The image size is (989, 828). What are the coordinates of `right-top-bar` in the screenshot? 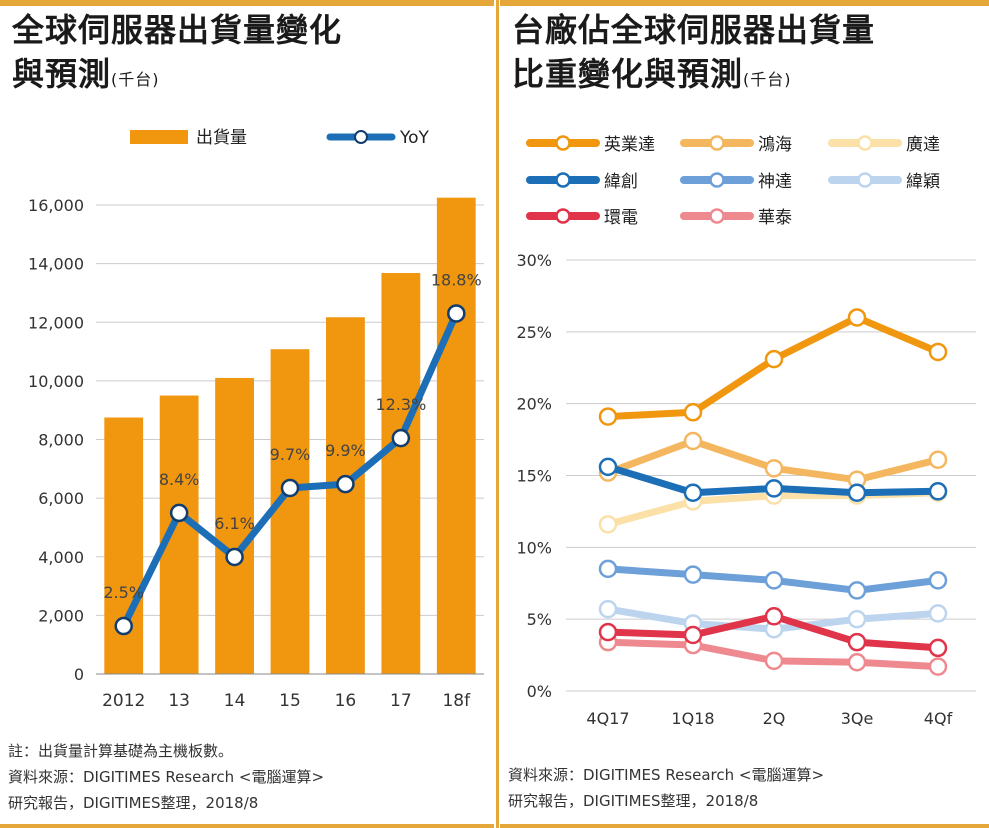 It's located at (744, 3).